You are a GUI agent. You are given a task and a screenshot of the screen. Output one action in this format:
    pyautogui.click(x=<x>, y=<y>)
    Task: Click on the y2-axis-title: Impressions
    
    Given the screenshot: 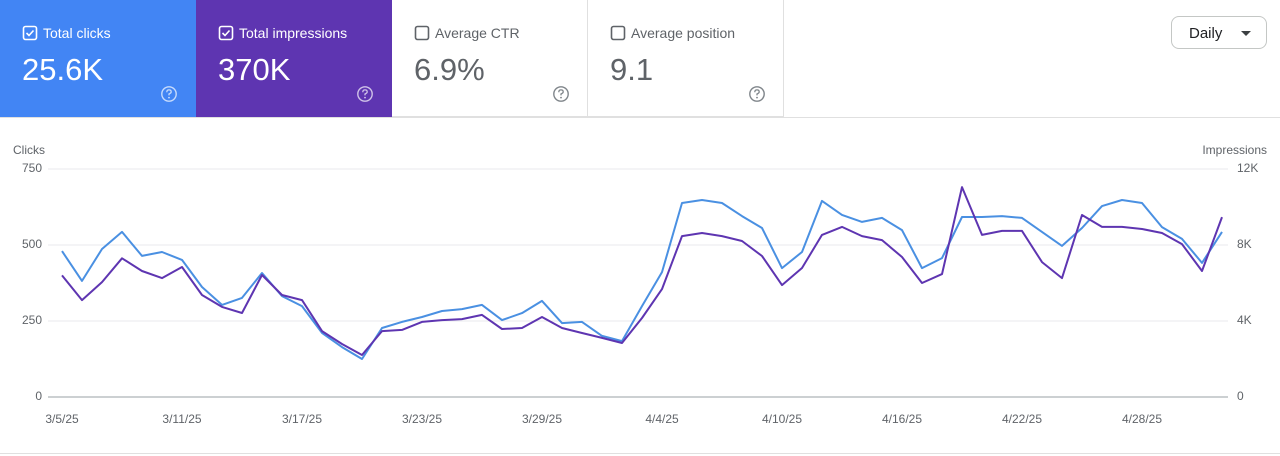 What is the action you would take?
    pyautogui.click(x=1234, y=150)
    